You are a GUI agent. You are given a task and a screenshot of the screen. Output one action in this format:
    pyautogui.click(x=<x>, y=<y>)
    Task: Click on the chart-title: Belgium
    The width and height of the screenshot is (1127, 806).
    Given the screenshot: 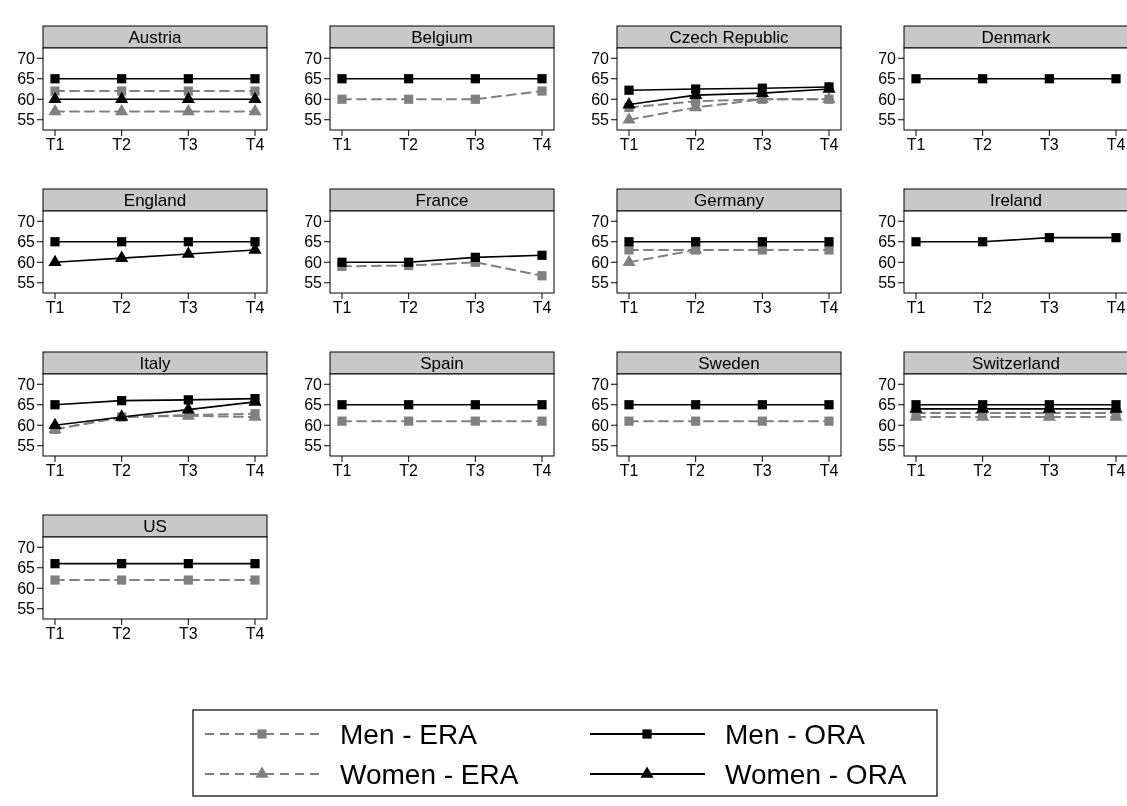 What is the action you would take?
    pyautogui.click(x=442, y=37)
    